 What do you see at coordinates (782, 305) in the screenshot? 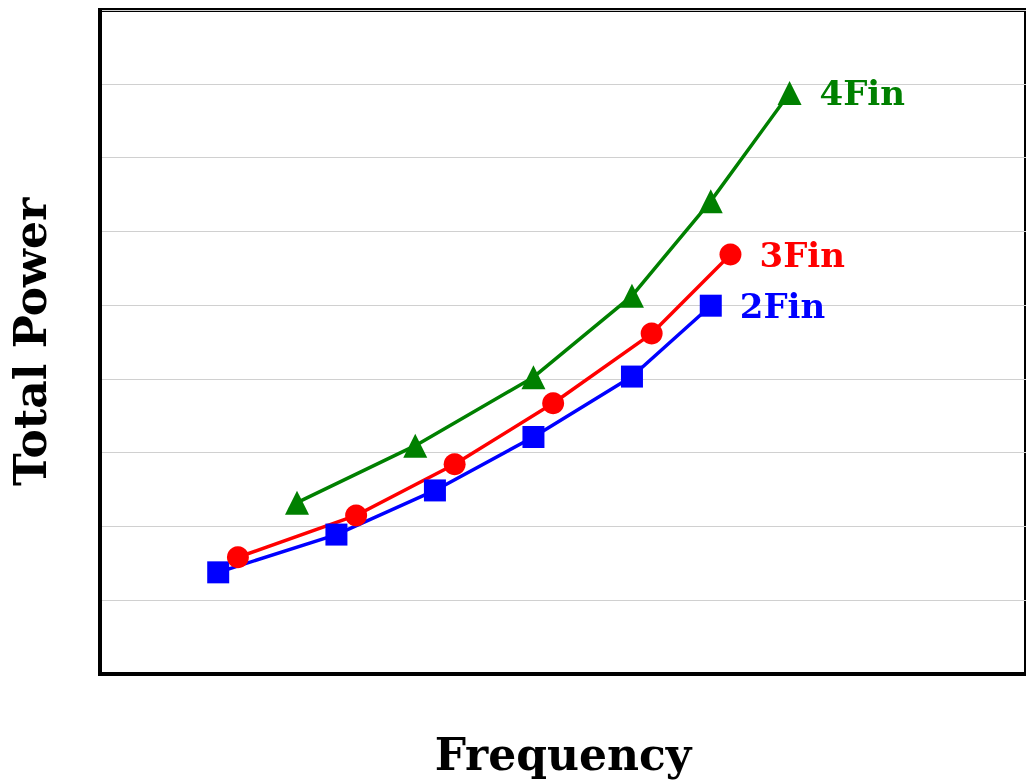
I see `series-label: 2Fin` at bounding box center [782, 305].